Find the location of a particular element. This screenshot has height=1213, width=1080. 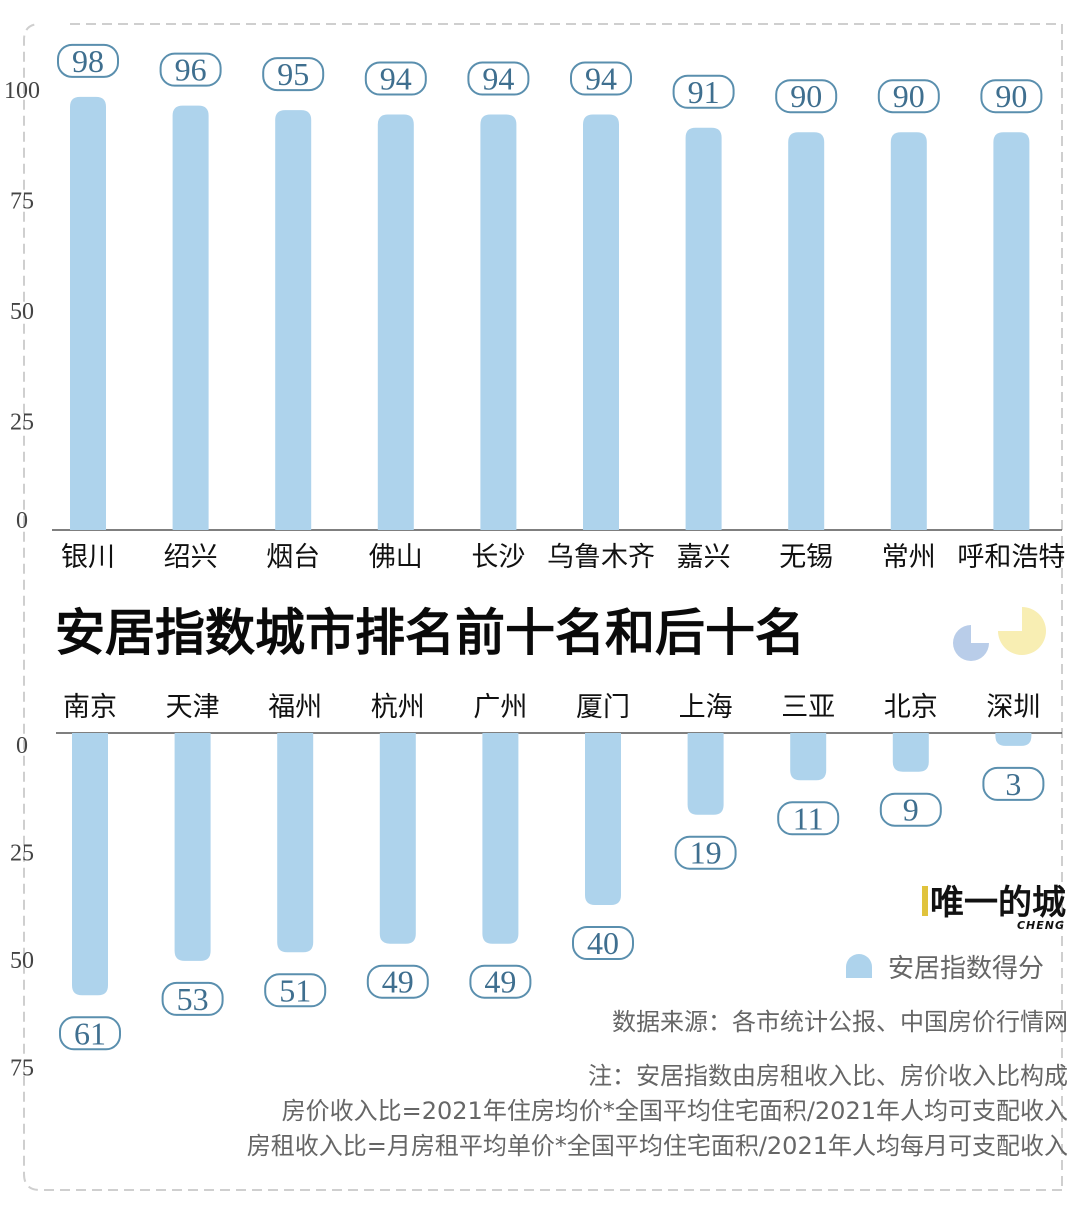

bottom-category-label: 深圳 is located at coordinates (1013, 707).